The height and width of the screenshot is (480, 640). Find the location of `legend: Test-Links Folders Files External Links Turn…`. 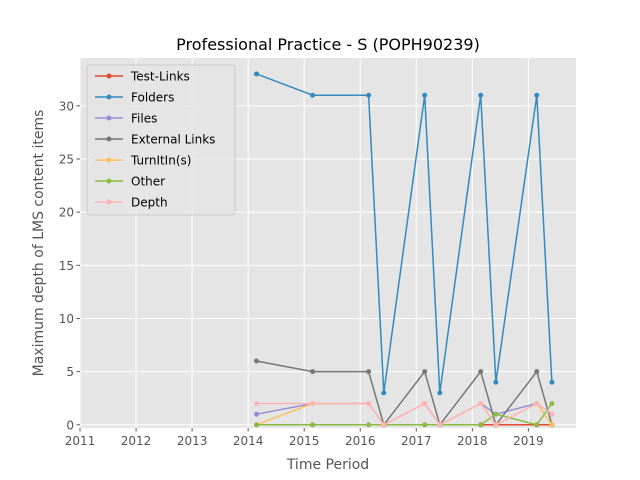

legend: Test-Links Folders Files External Links Turn… is located at coordinates (161, 140).